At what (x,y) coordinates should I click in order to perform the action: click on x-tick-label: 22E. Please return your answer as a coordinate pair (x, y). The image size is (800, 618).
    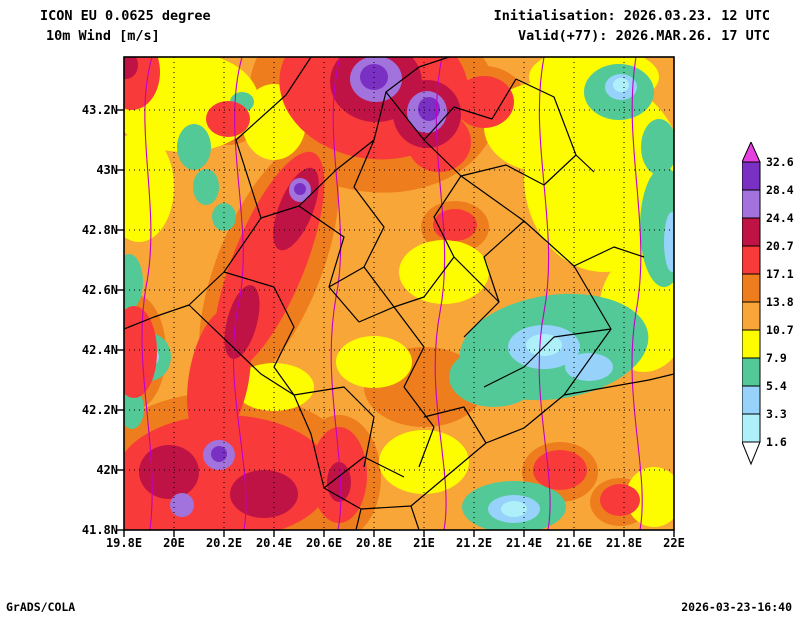
    Looking at the image, I should click on (674, 543).